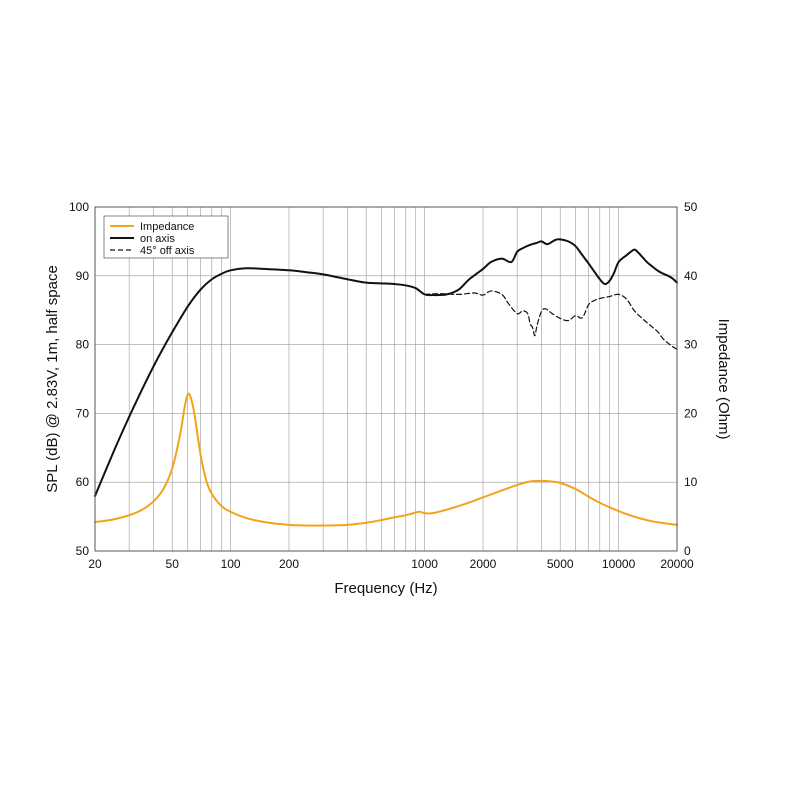 This screenshot has width=790, height=790. Describe the element at coordinates (83, 276) in the screenshot. I see `y-tick-label: 90` at that location.